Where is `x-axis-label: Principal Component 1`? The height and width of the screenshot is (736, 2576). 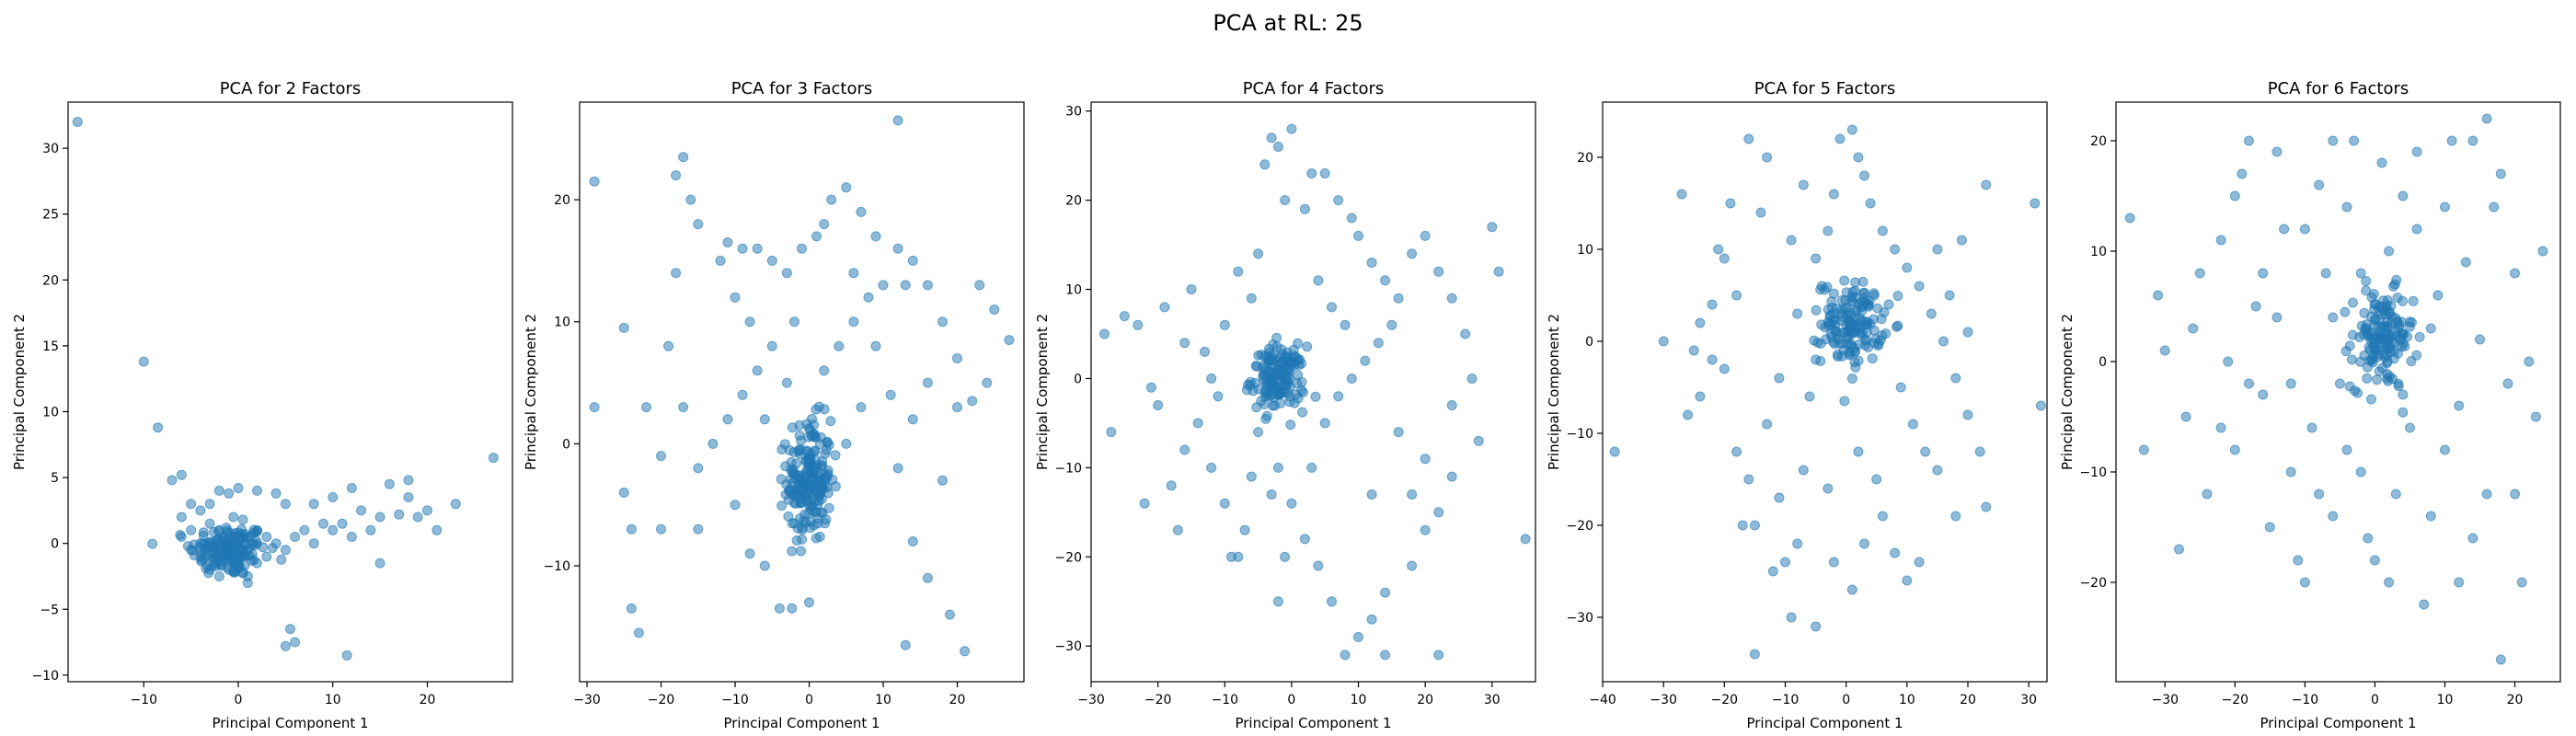 x-axis-label: Principal Component 1 is located at coordinates (290, 723).